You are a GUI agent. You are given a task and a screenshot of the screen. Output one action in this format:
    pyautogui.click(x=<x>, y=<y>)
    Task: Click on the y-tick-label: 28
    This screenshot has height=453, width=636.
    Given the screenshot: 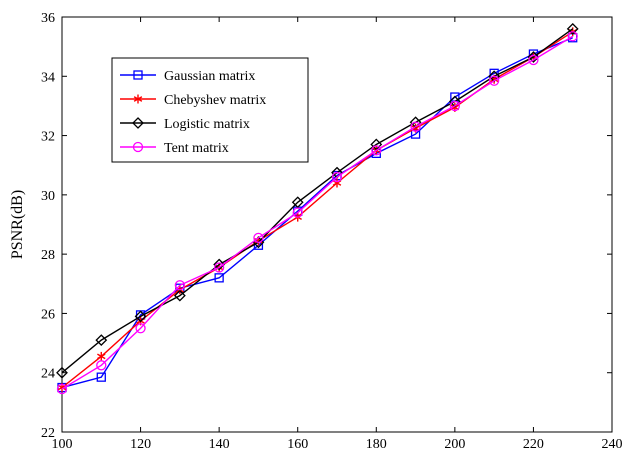 What is the action you would take?
    pyautogui.click(x=48, y=255)
    